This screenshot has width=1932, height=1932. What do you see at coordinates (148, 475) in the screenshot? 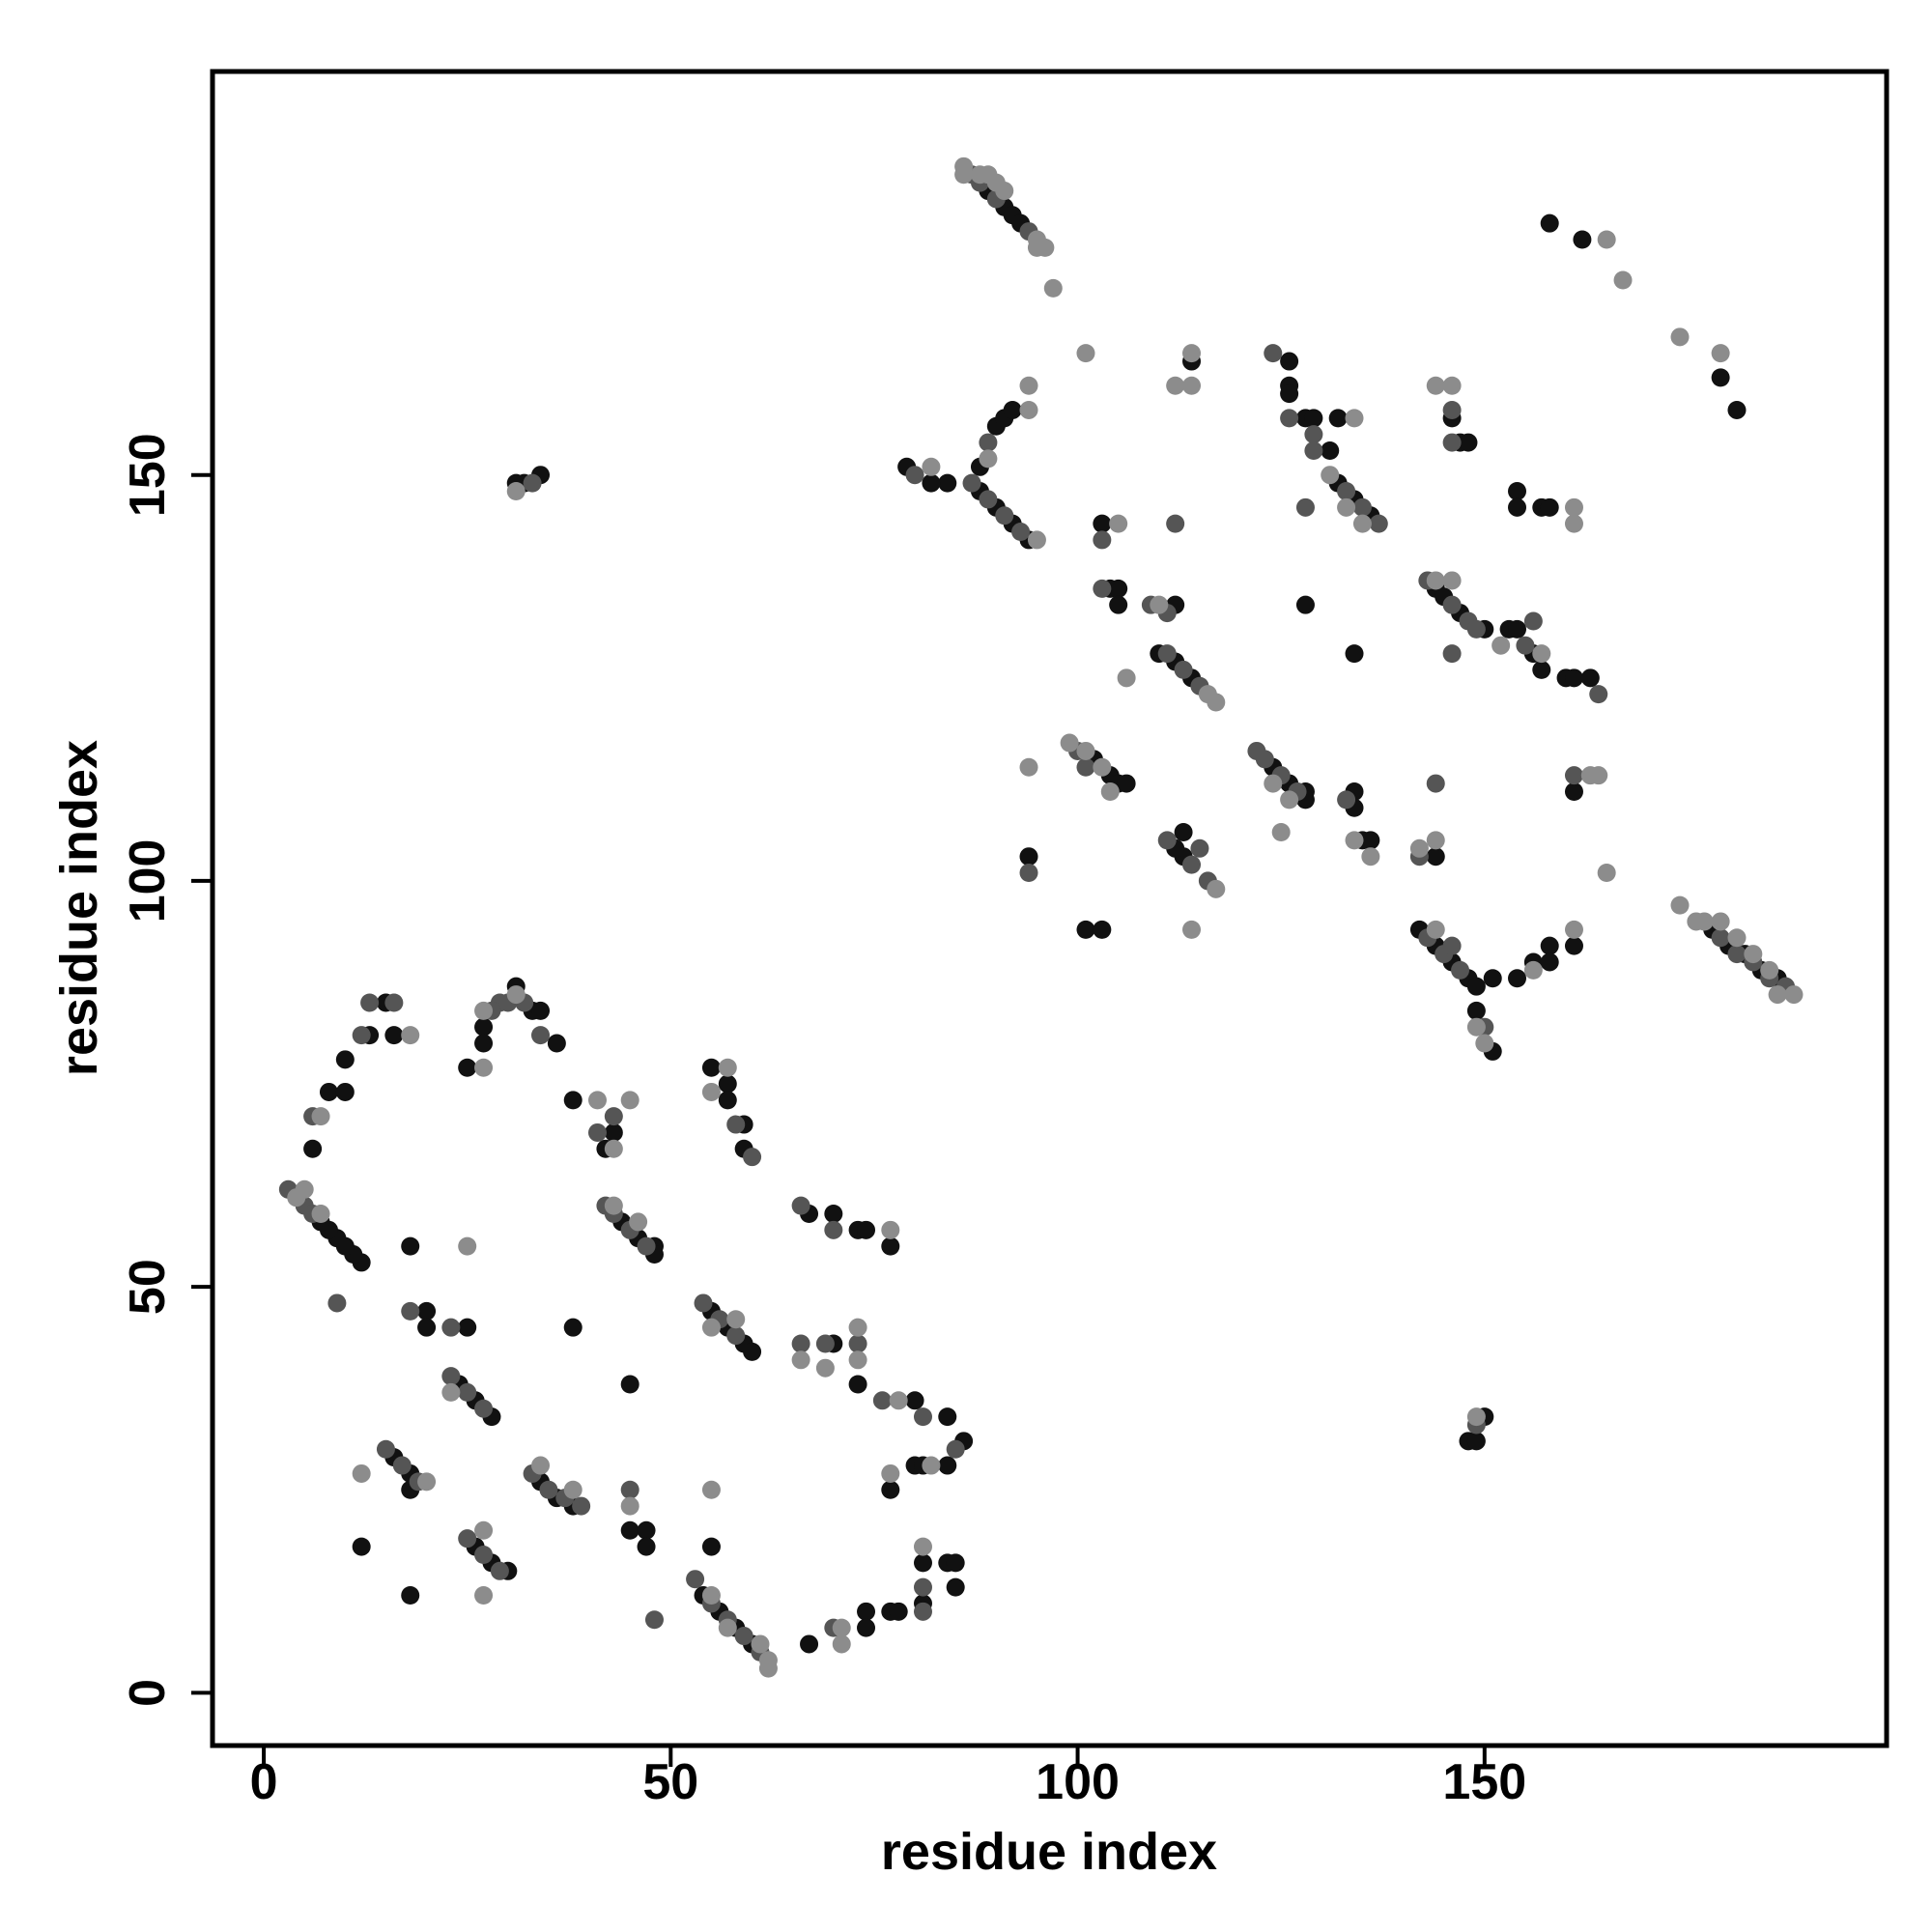
I see `y-tick-label: 150` at bounding box center [148, 475].